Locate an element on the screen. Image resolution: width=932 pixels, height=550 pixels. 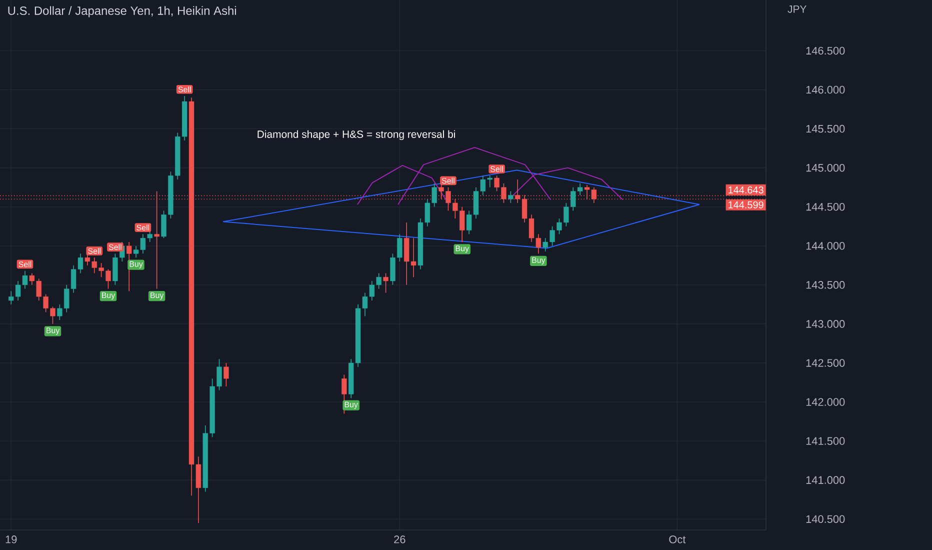
y-tick-label: 142.500 is located at coordinates (825, 363).